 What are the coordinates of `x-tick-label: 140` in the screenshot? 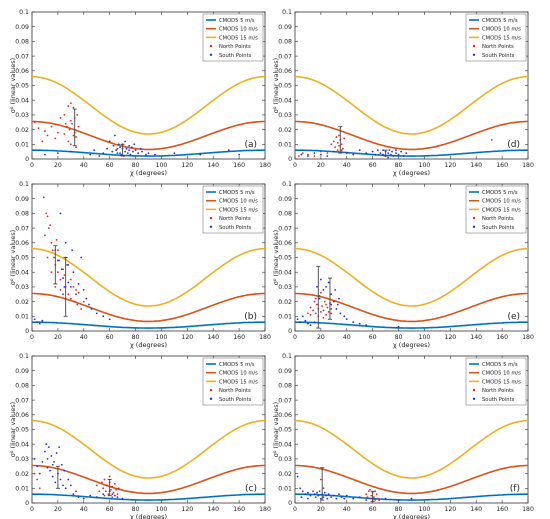 It's located at (476, 509).